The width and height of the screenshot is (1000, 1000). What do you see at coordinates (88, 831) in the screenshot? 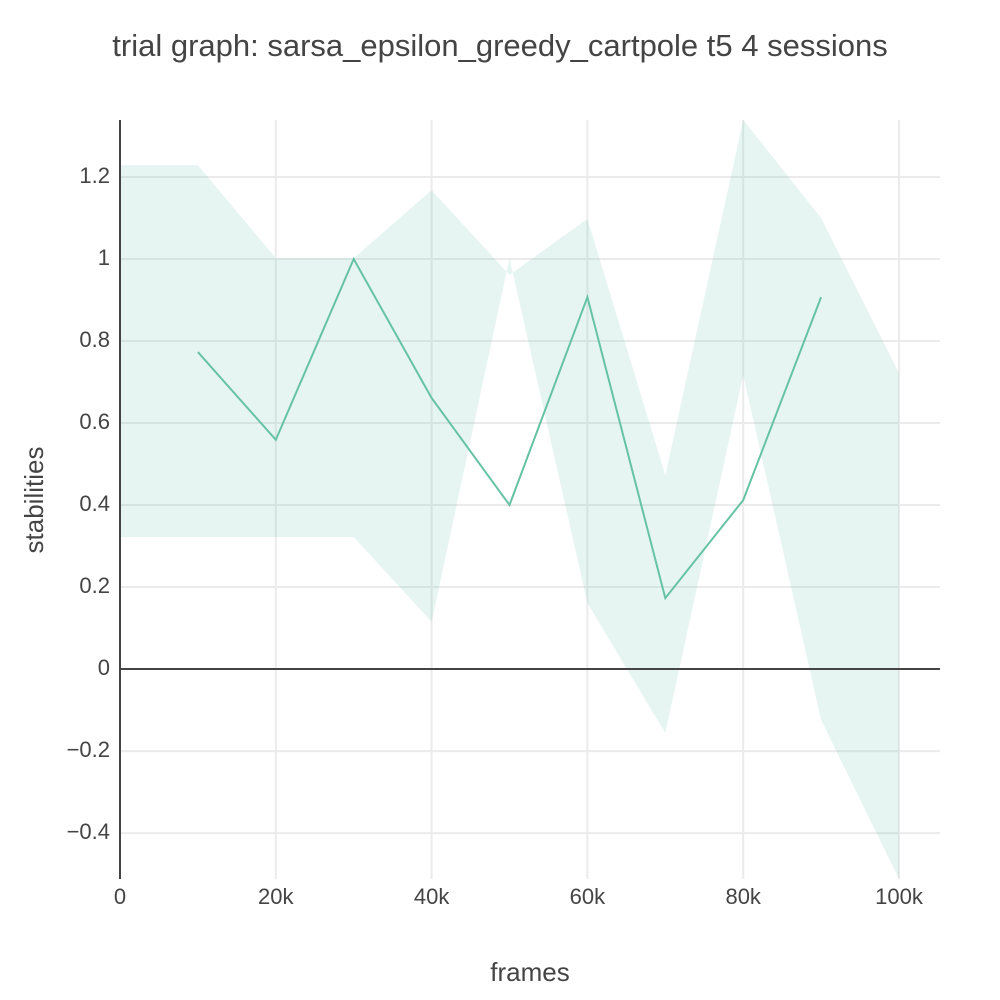
I see `y-tick-label: −0.4` at bounding box center [88, 831].